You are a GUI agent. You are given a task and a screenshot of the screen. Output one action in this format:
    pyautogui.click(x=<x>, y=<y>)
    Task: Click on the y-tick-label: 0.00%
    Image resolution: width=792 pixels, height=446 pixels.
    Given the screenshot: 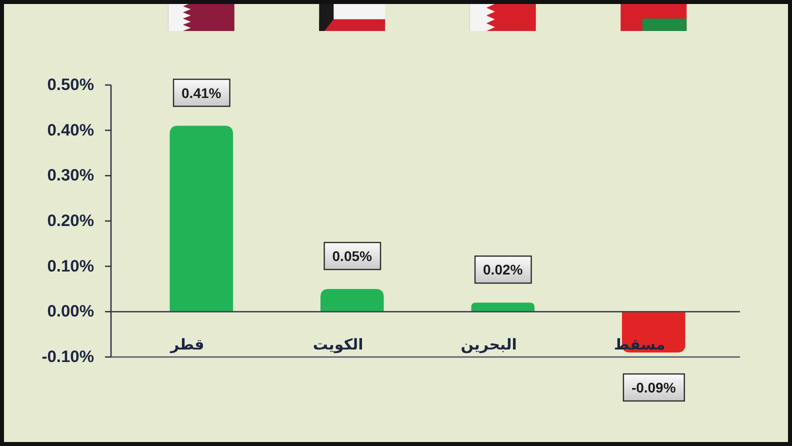 What is the action you would take?
    pyautogui.click(x=70, y=311)
    